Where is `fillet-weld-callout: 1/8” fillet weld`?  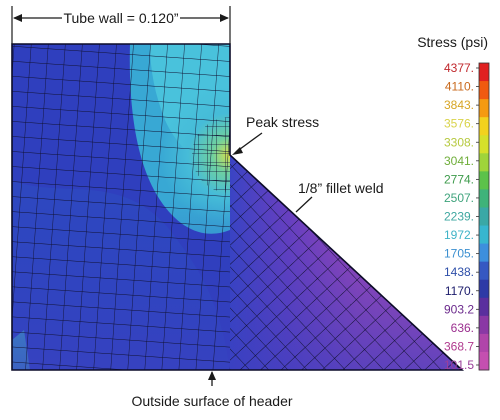 fillet-weld-callout: 1/8” fillet weld is located at coordinates (339, 196).